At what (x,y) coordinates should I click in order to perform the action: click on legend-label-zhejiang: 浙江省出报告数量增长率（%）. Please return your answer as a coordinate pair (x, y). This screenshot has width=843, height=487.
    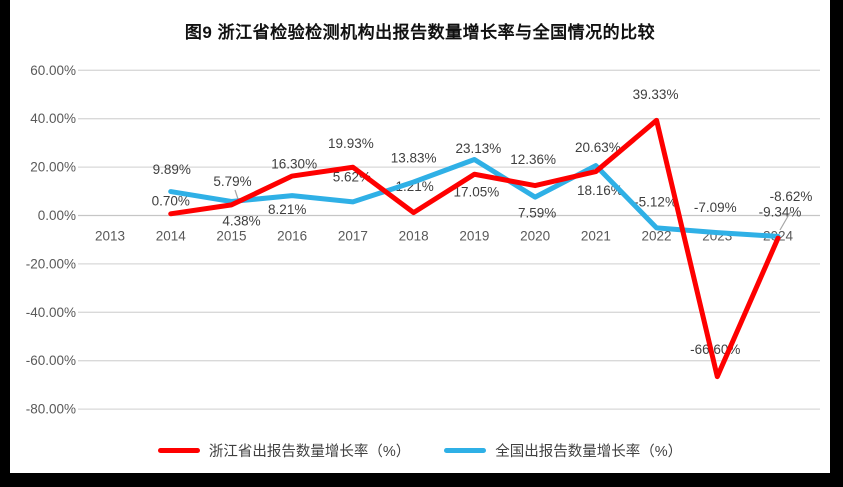
    Looking at the image, I should click on (309, 451).